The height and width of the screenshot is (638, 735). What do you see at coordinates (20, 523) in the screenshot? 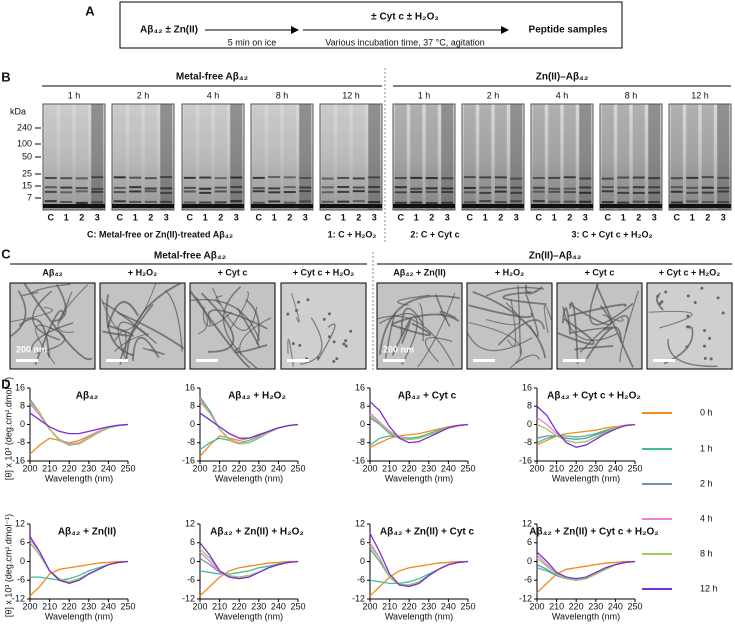
I see `y-tick-label: 12` at bounding box center [20, 523].